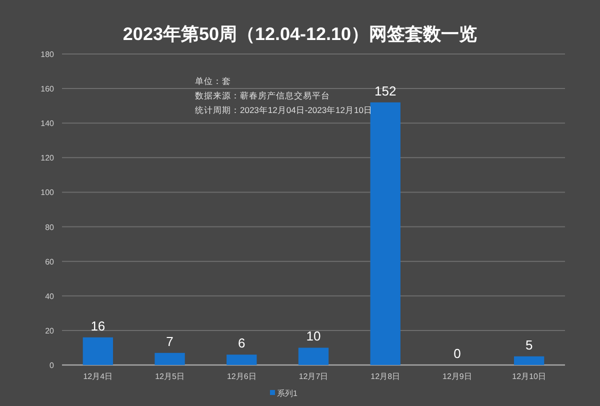 The image size is (600, 406). What do you see at coordinates (50, 261) in the screenshot?
I see `y-tick-label: 60` at bounding box center [50, 261].